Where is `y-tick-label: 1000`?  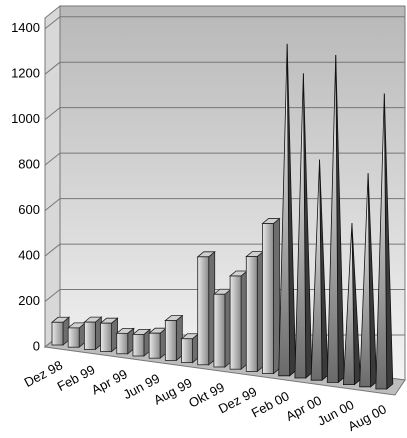
y-tick-label: 1000 is located at coordinates (25, 118).